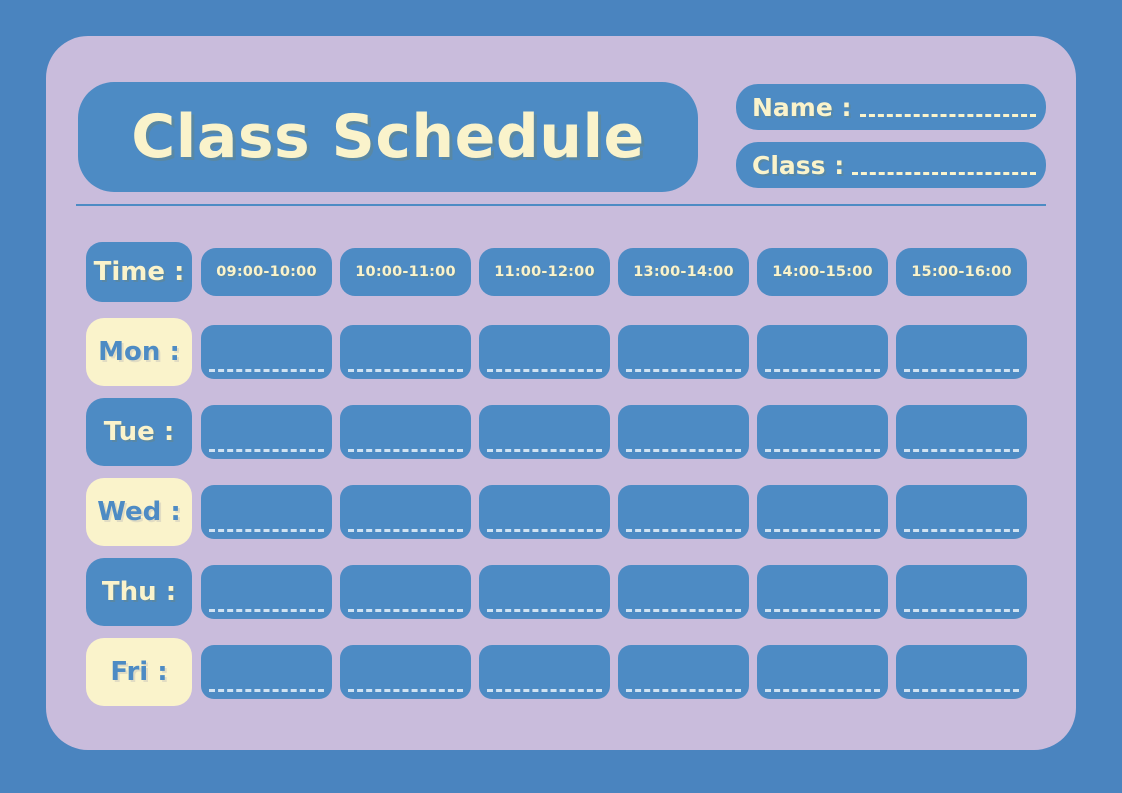 The height and width of the screenshot is (793, 1122). I want to click on page-title-text: Class Schedule, so click(388, 137).